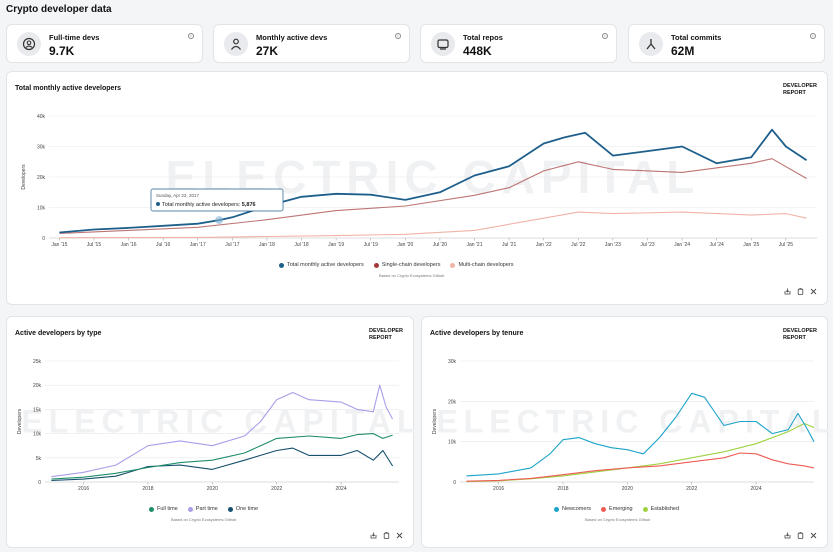 The width and height of the screenshot is (833, 552). I want to click on y-tick-label: 40k, so click(41, 117).